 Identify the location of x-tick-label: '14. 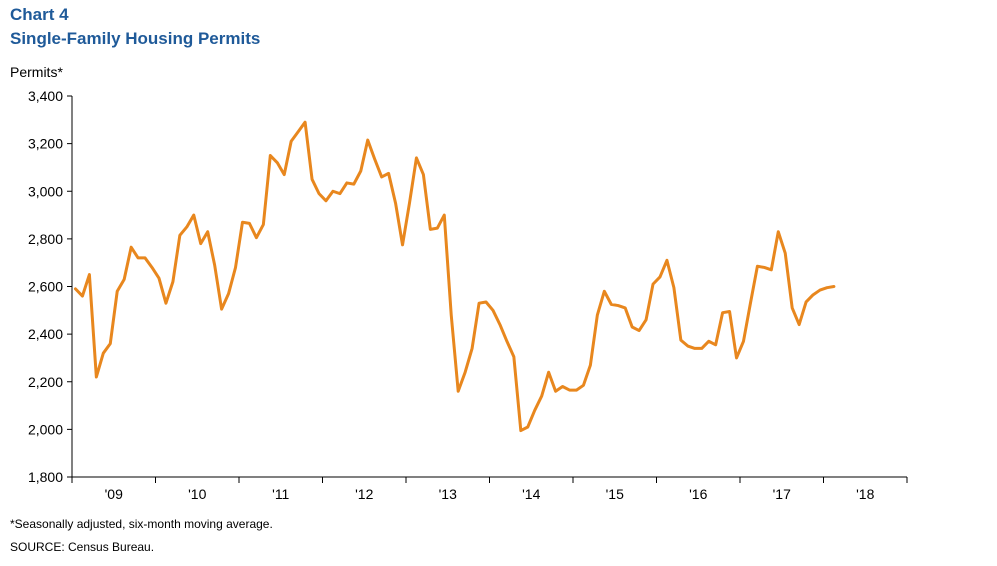
(531, 494).